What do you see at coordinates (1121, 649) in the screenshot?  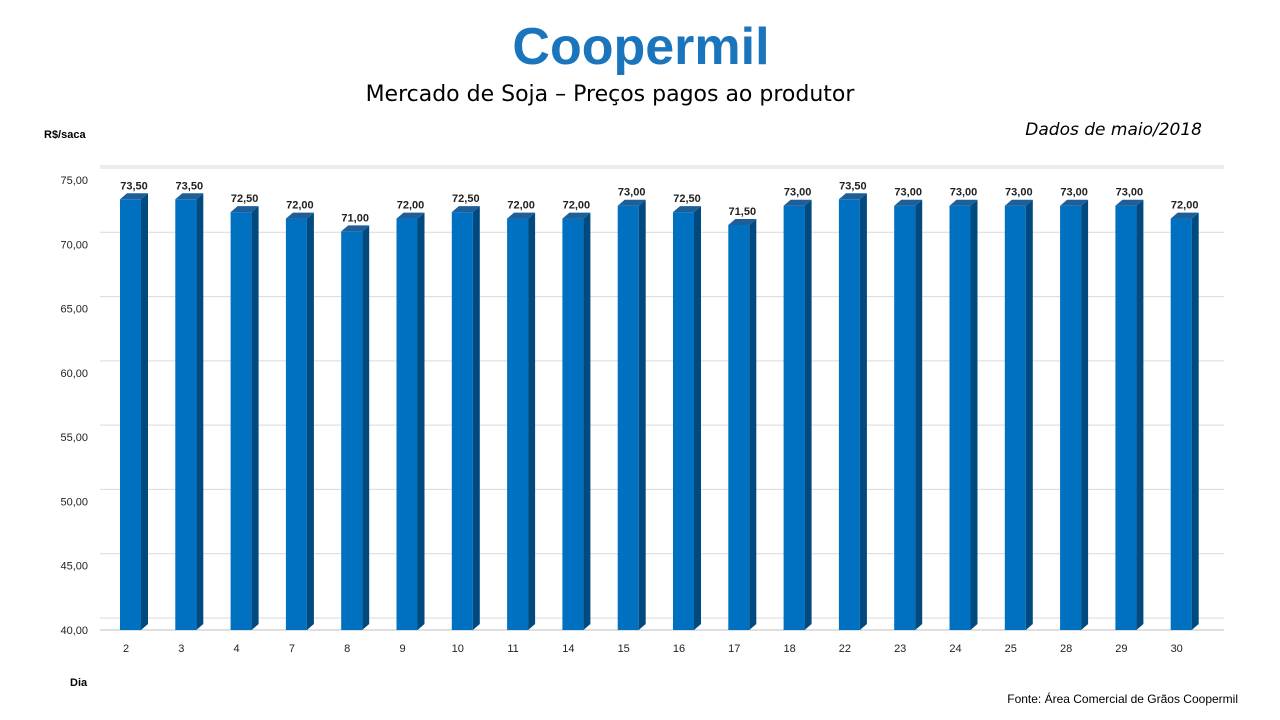 I see `x-tick-label: 29` at bounding box center [1121, 649].